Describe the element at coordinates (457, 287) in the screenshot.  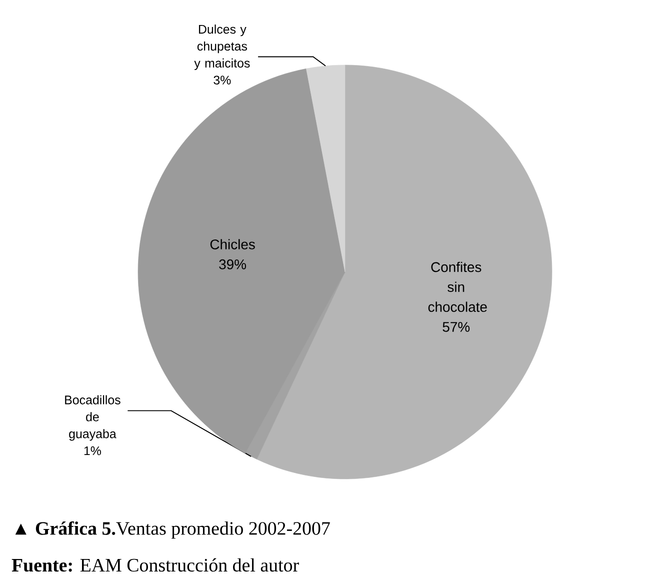
I see `slice-label: Confites sin chocolate` at that location.